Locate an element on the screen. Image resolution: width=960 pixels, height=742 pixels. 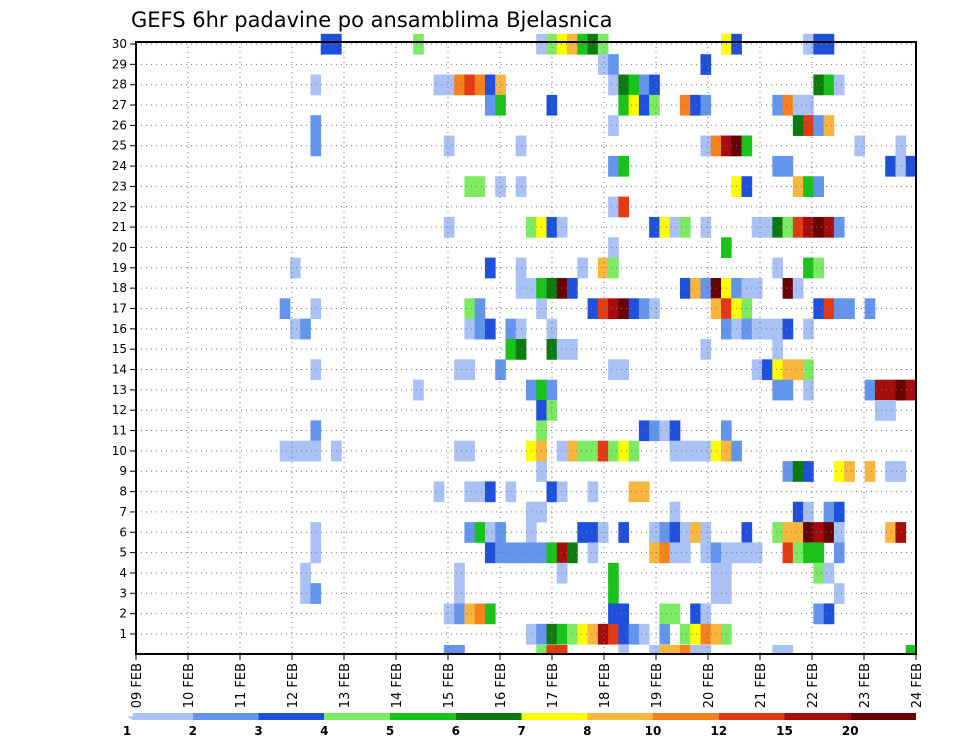
legend-label: 1 is located at coordinates (127, 731).